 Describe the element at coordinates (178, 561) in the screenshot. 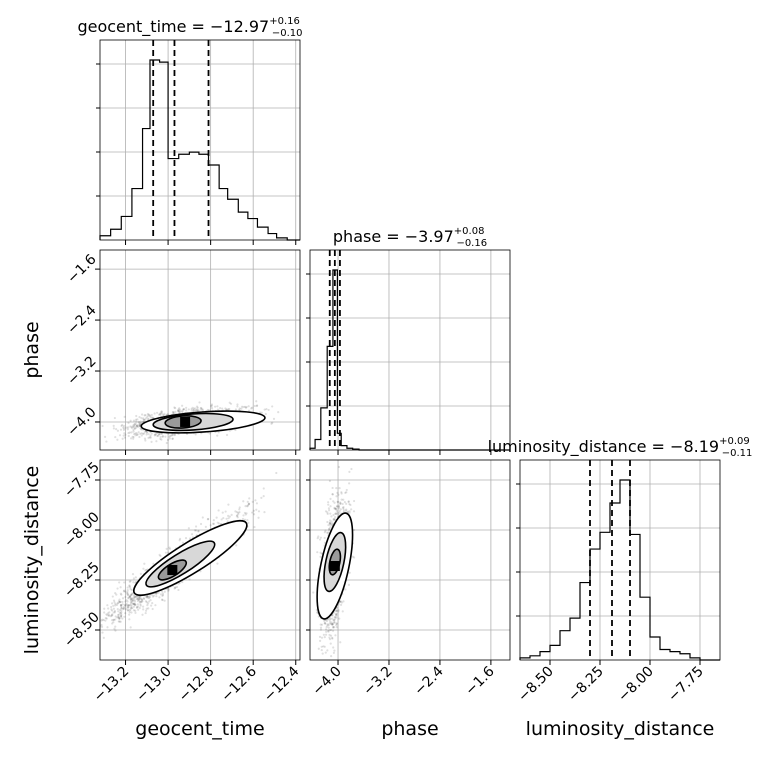

I see `scatter-panel-geocent_time-luminosity_distance` at that location.